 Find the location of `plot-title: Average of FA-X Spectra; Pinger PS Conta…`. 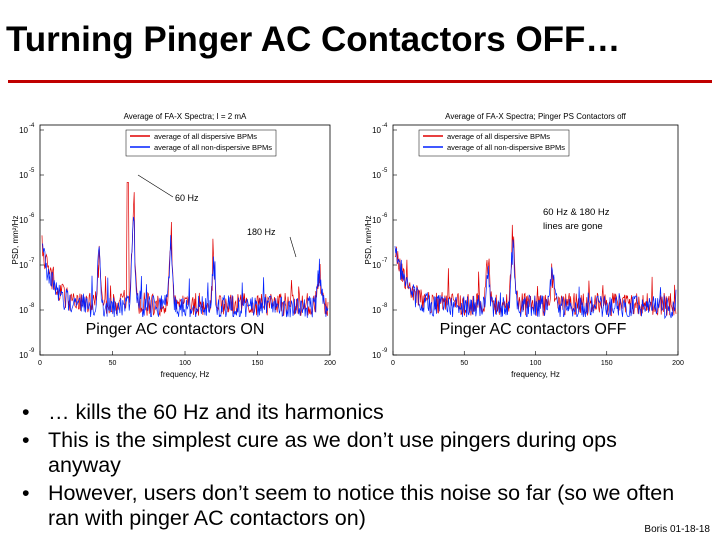

plot-title: Average of FA-X Spectra; Pinger PS Conta… is located at coordinates (535, 116).